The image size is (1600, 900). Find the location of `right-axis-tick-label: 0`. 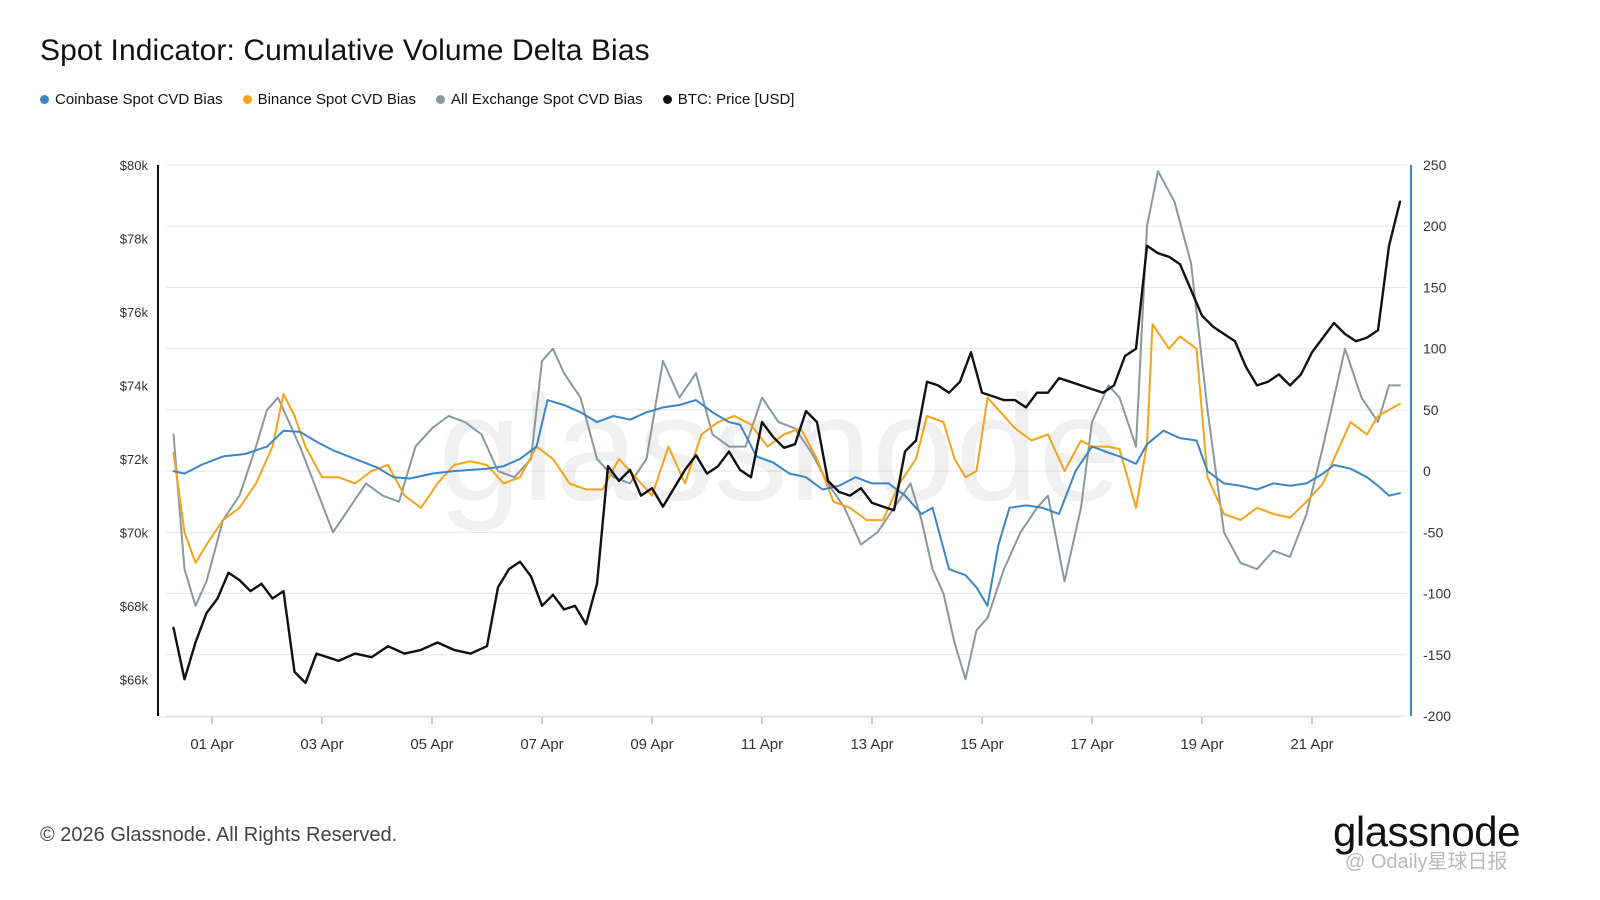

right-axis-tick-label: 0 is located at coordinates (1427, 471).